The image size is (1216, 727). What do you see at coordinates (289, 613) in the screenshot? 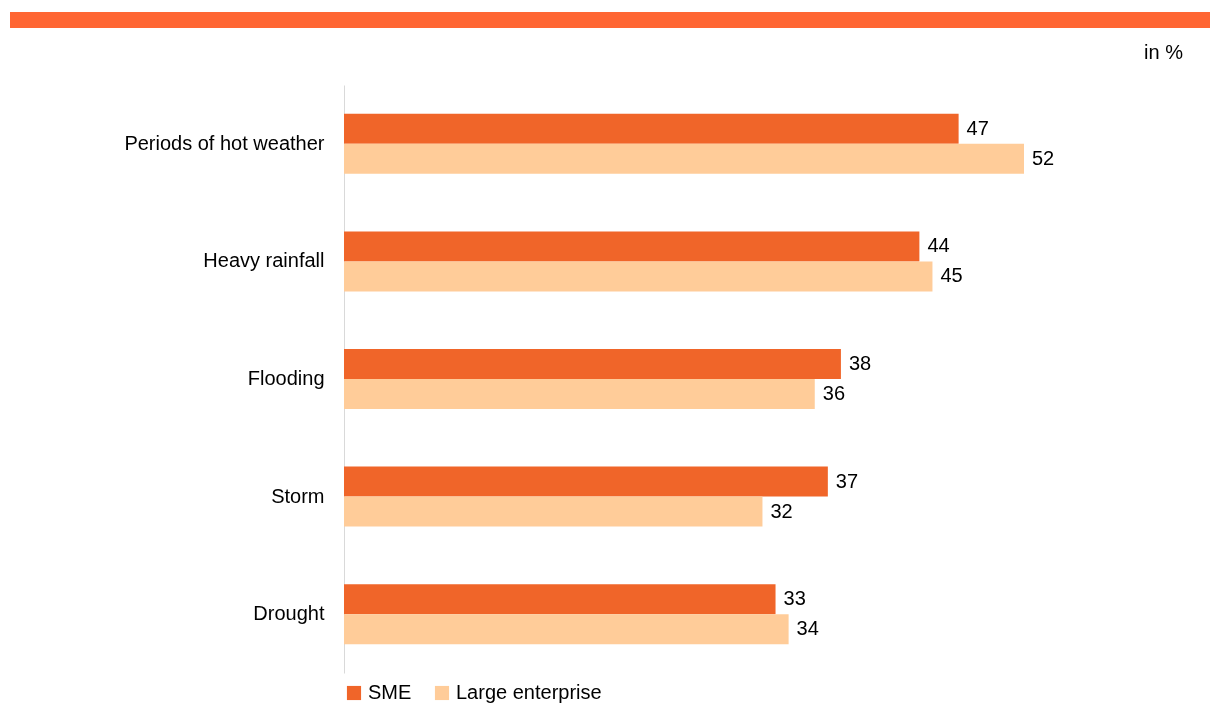
I see `y-tick-label: Drought` at bounding box center [289, 613].